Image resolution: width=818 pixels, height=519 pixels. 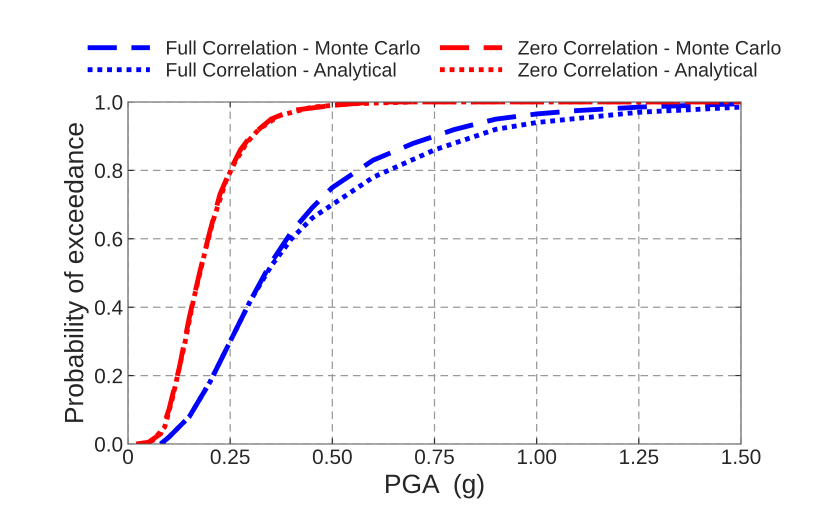 I want to click on legend-label: Zero Correlation - Analytical, so click(x=637, y=71).